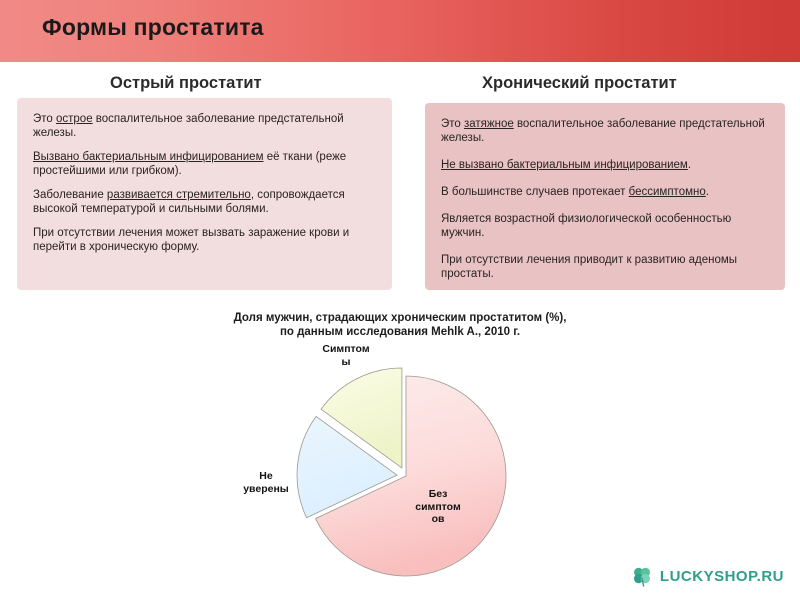  I want to click on logo-text: LUCKYSHOP.RU, so click(721, 576).